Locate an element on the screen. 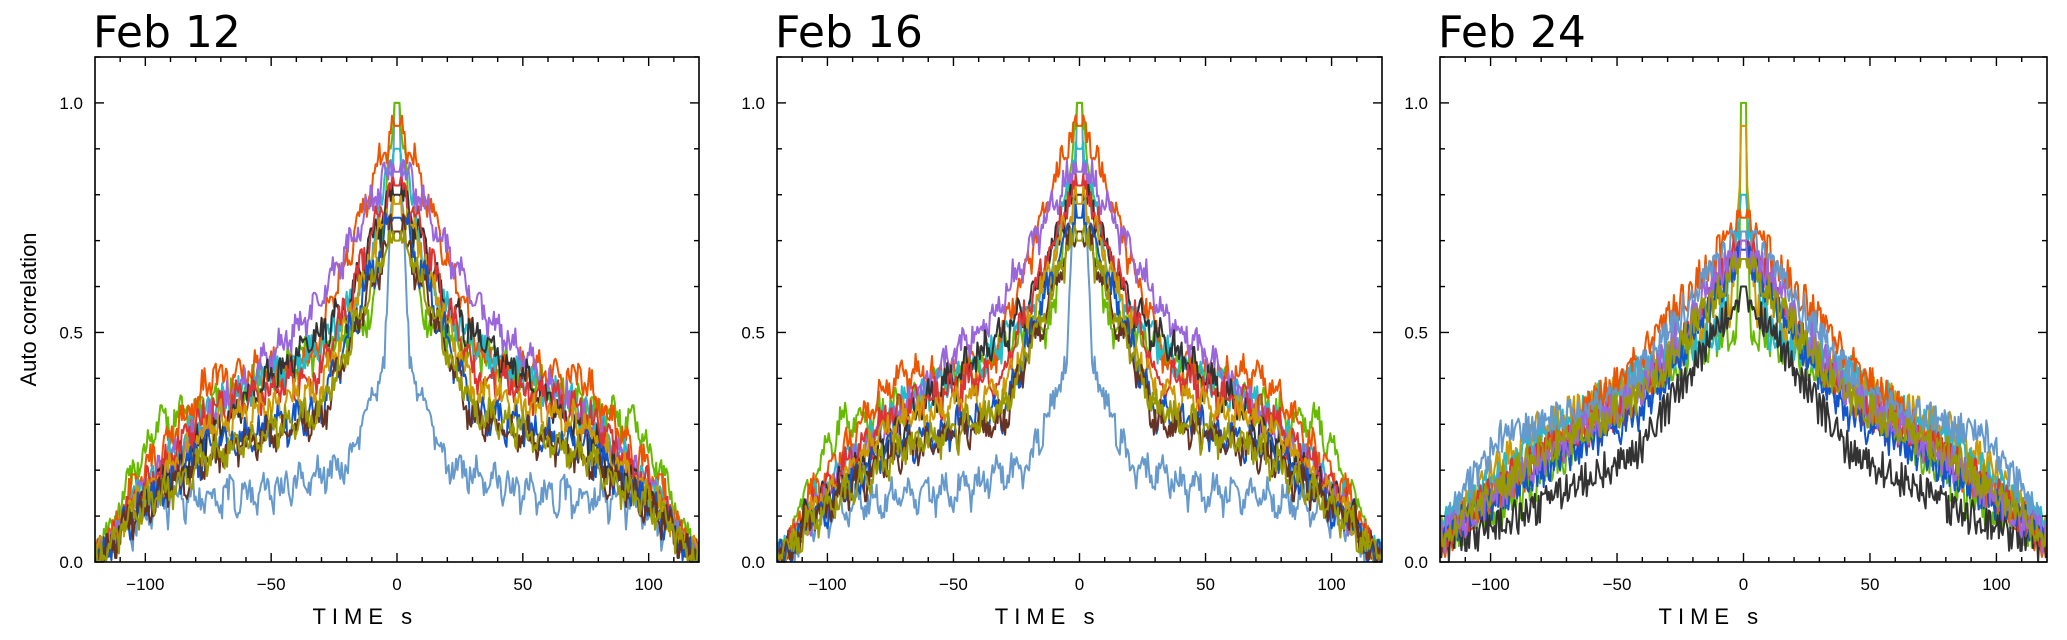 This screenshot has width=2067, height=640. panel-title: Feb 24 is located at coordinates (1512, 32).